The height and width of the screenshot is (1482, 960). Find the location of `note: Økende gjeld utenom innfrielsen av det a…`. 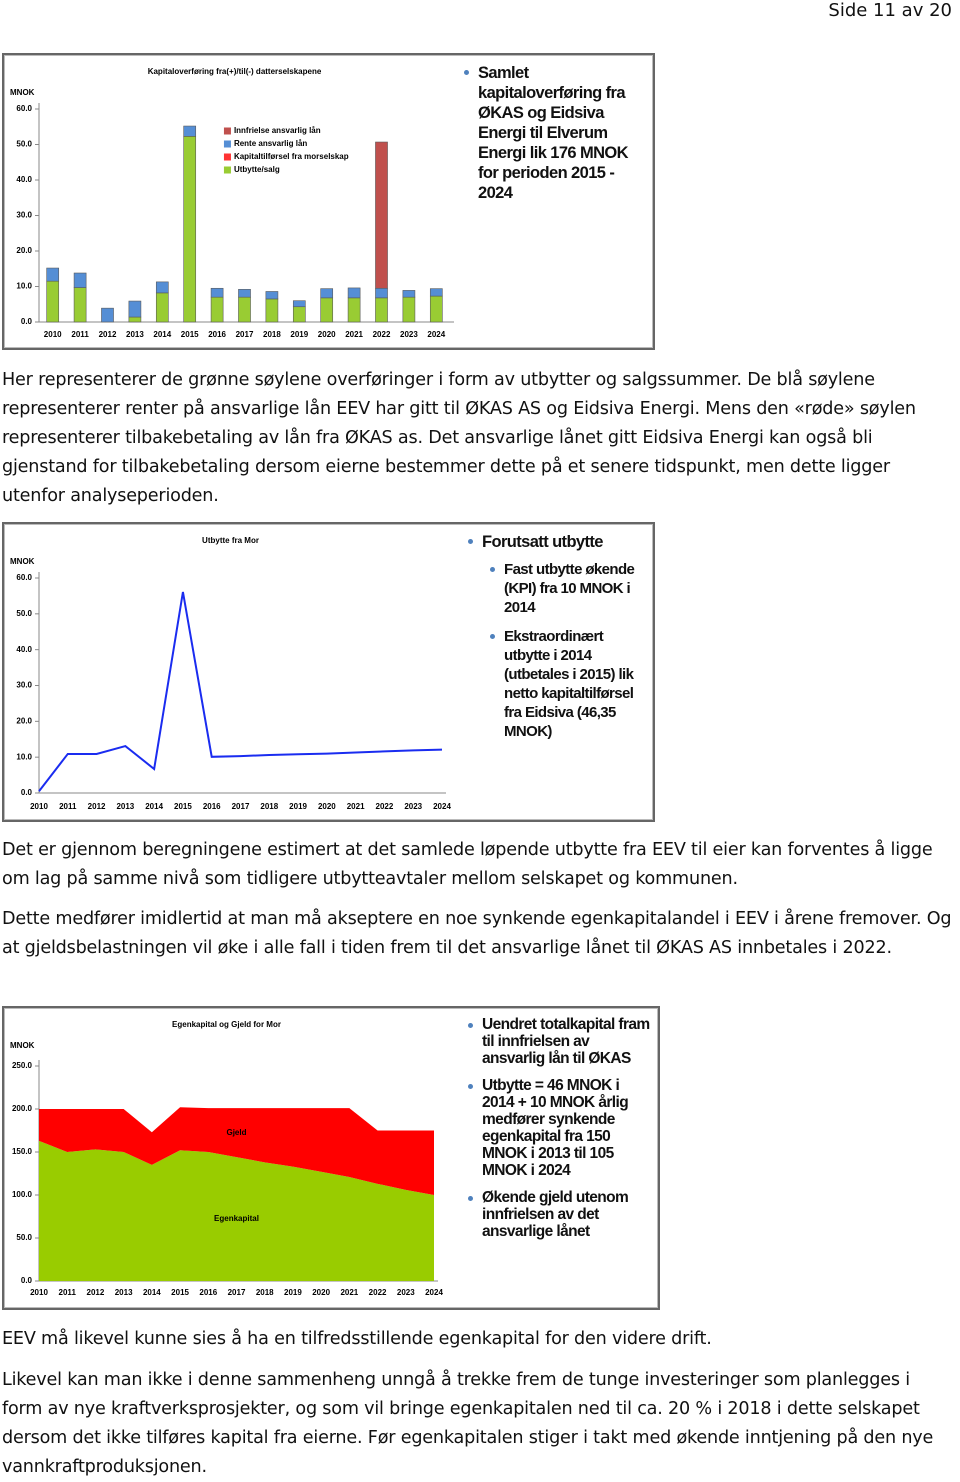

note: Økende gjeld utenom innfrielsen av det a… is located at coordinates (558, 1214).